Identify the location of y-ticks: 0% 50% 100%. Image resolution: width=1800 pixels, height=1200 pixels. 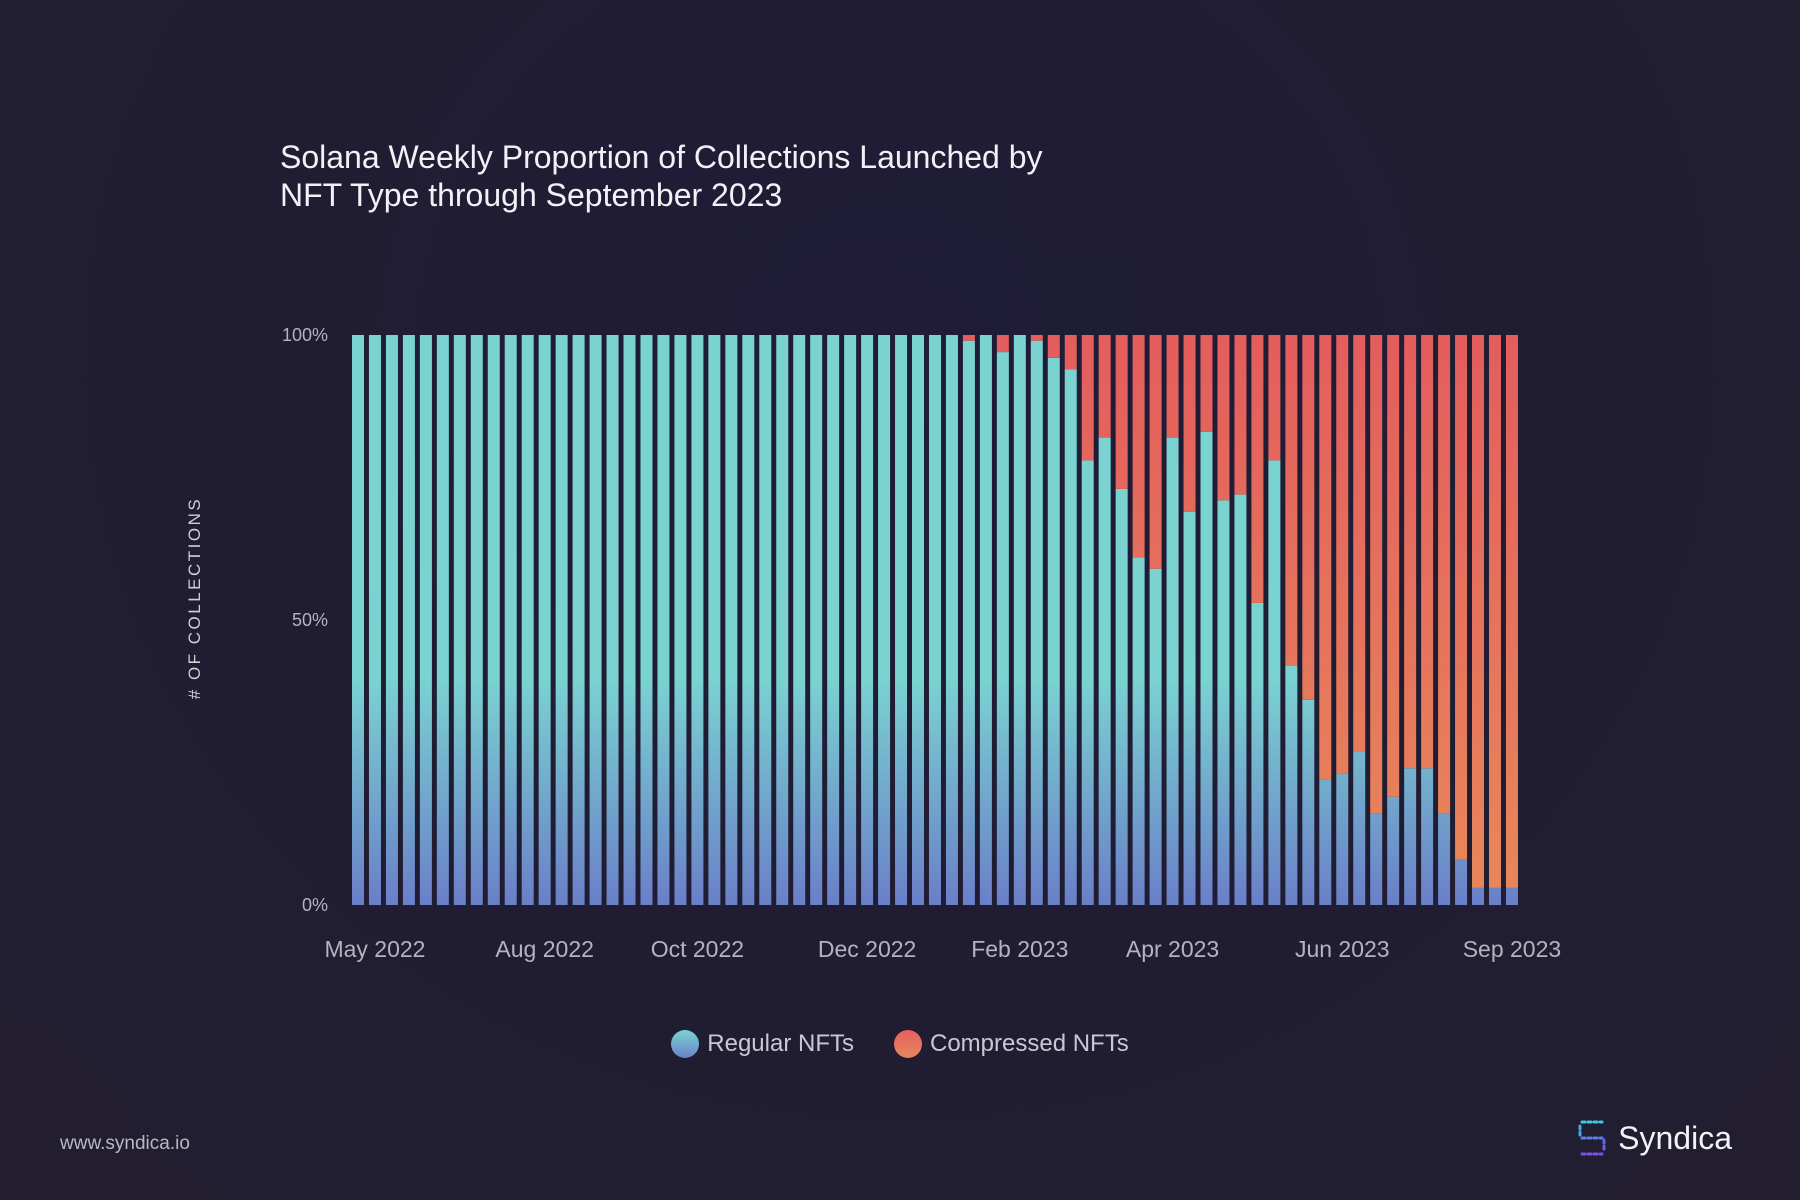
(305, 620).